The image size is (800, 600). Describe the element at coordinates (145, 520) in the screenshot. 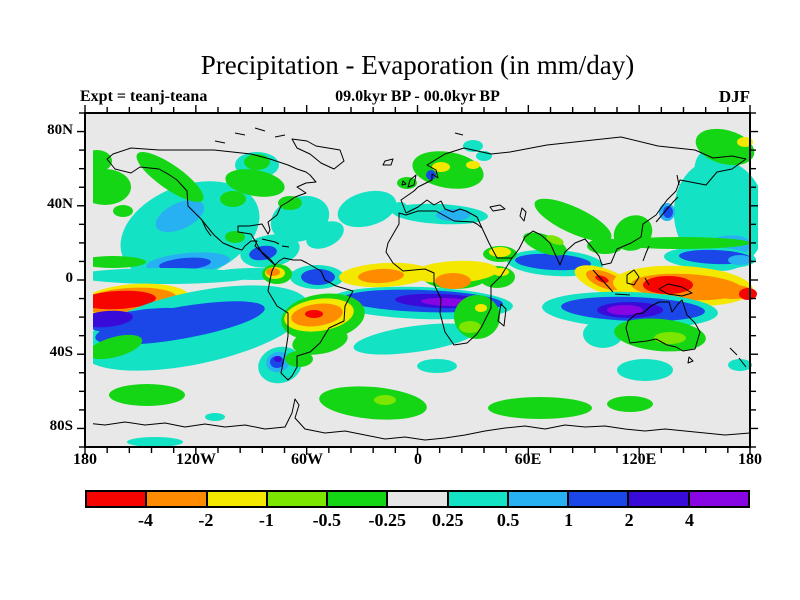

I see `colorbar-tick-label: -4` at that location.